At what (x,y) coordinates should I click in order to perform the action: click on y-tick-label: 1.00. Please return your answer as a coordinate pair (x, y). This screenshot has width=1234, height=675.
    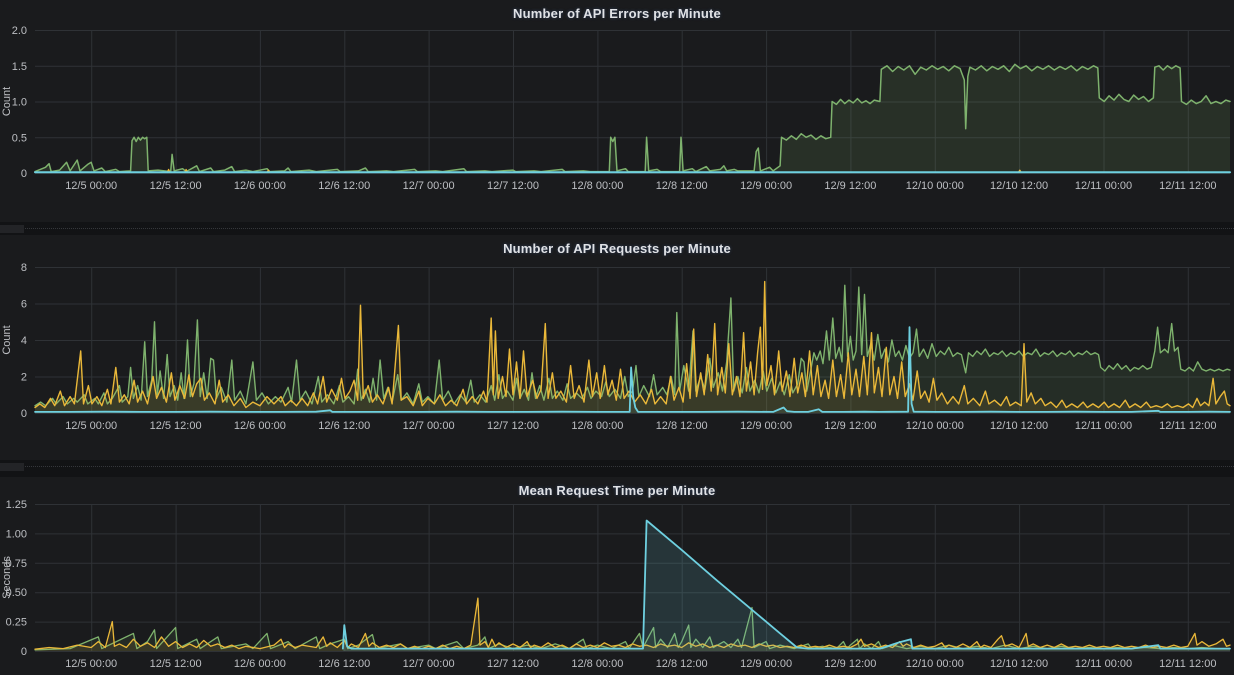
    Looking at the image, I should click on (16, 534).